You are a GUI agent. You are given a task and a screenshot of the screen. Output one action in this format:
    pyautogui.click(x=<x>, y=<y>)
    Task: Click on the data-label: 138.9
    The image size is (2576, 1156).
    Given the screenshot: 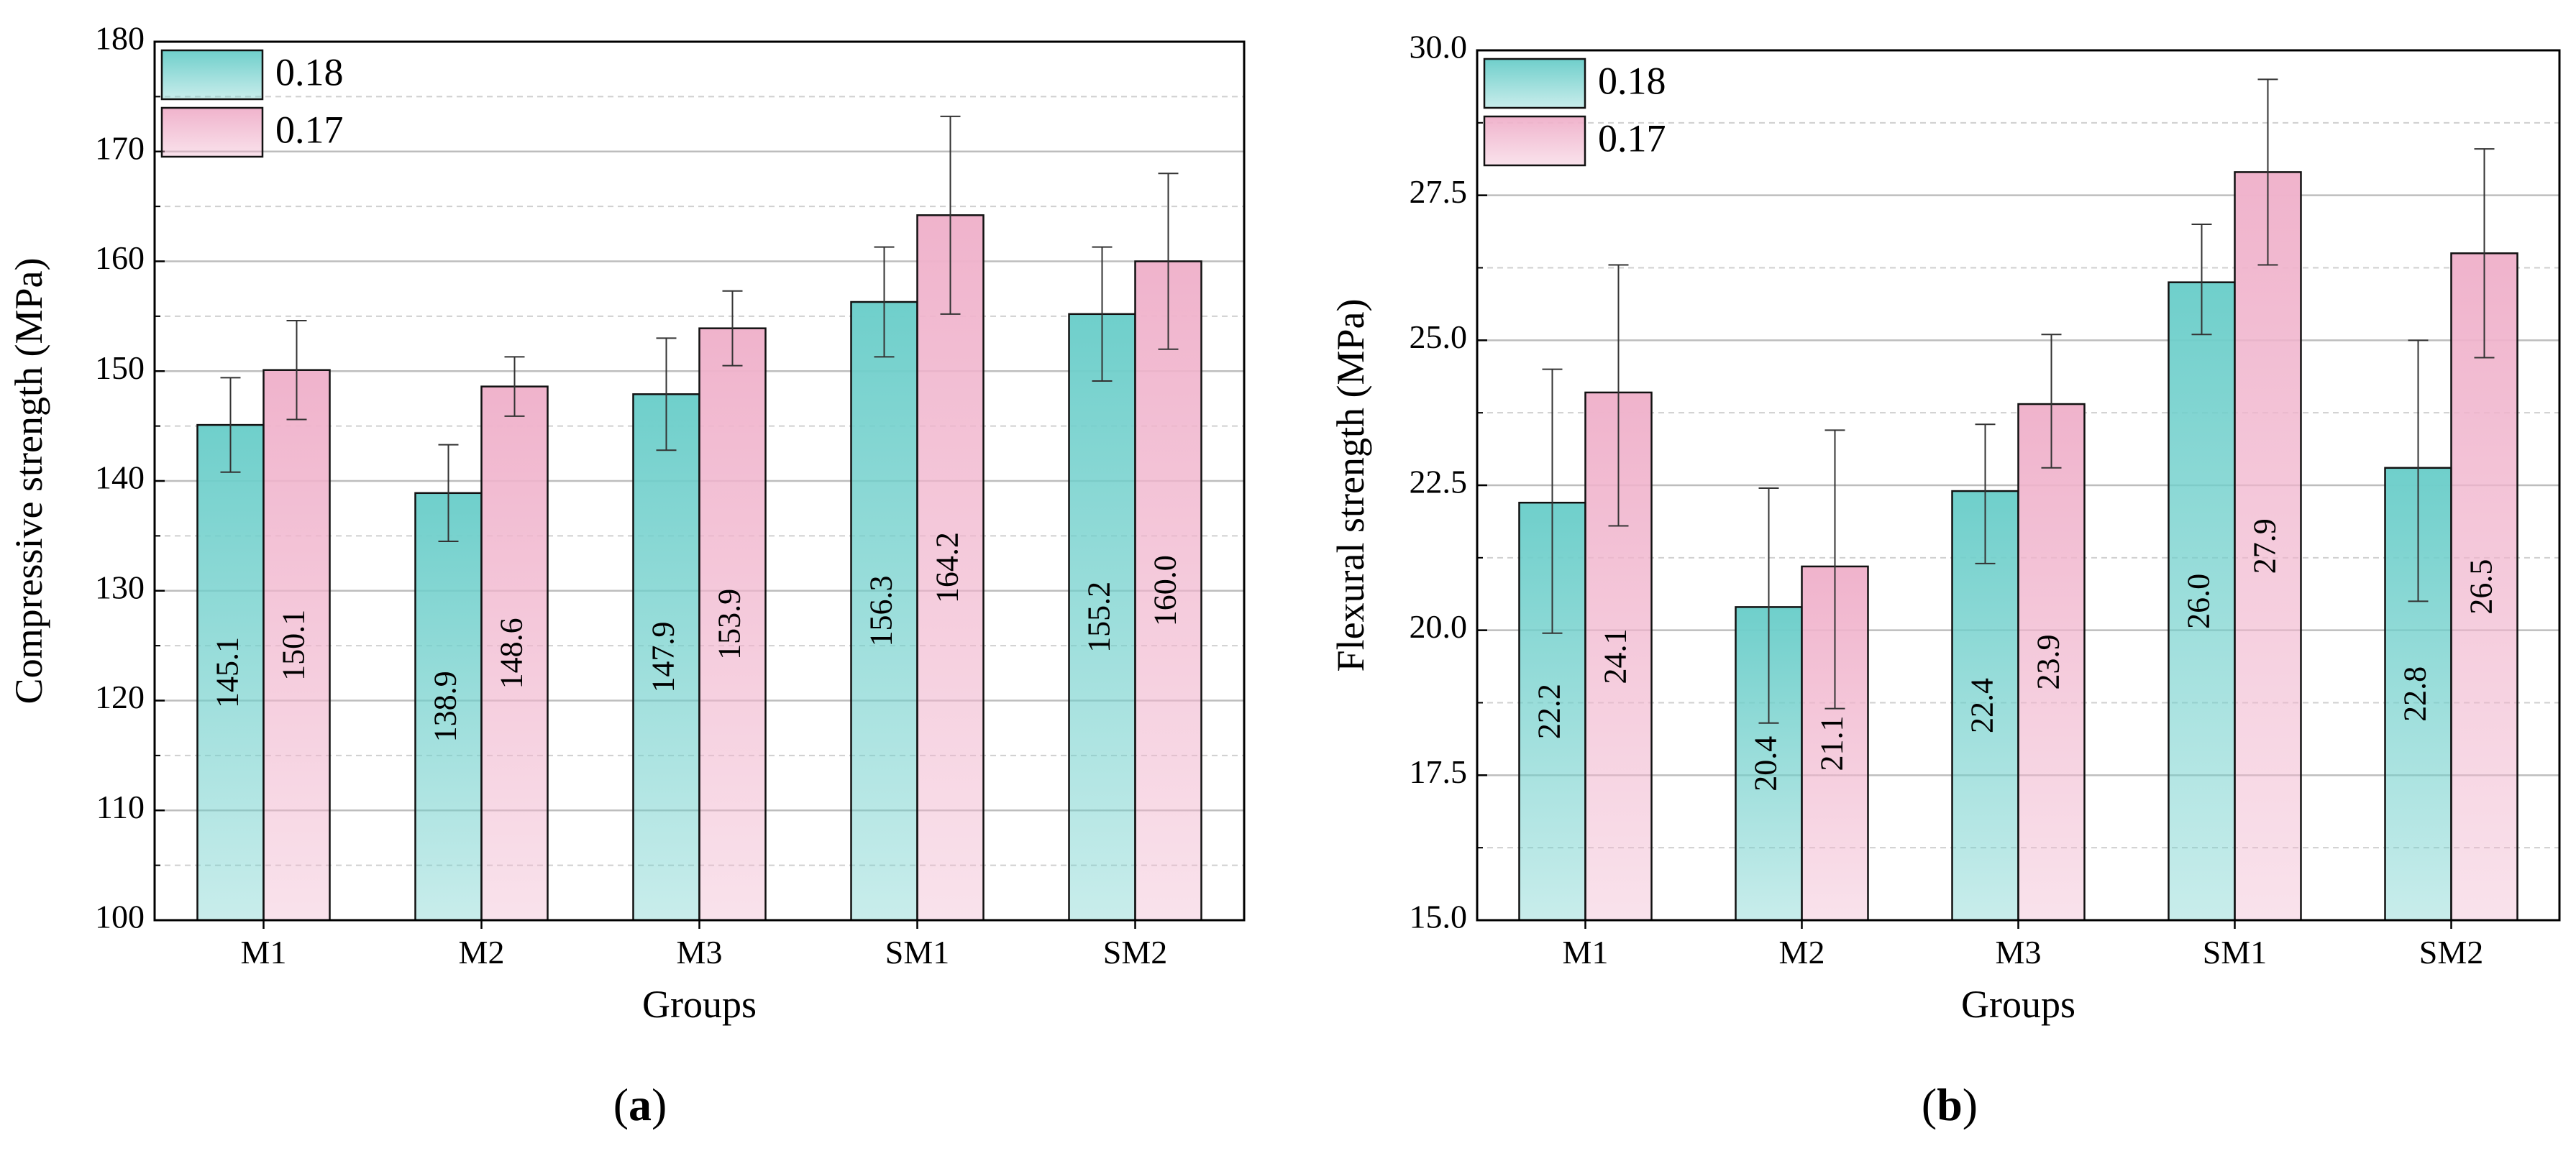 What is the action you would take?
    pyautogui.click(x=446, y=706)
    